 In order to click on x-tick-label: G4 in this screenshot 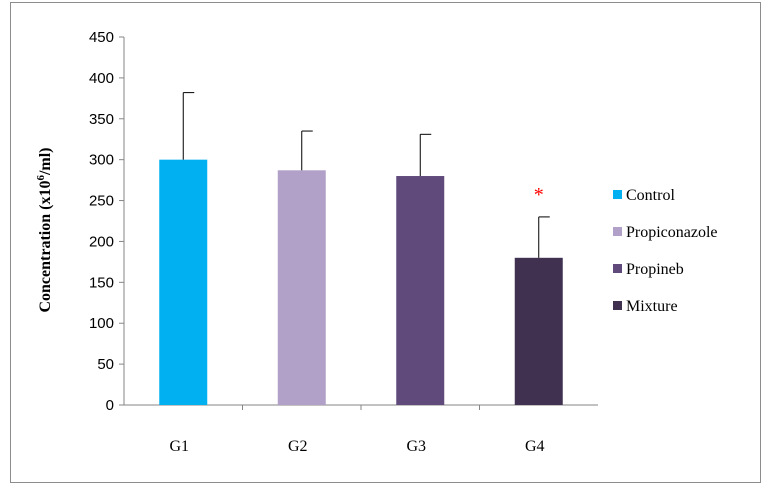, I will do `click(535, 446)`.